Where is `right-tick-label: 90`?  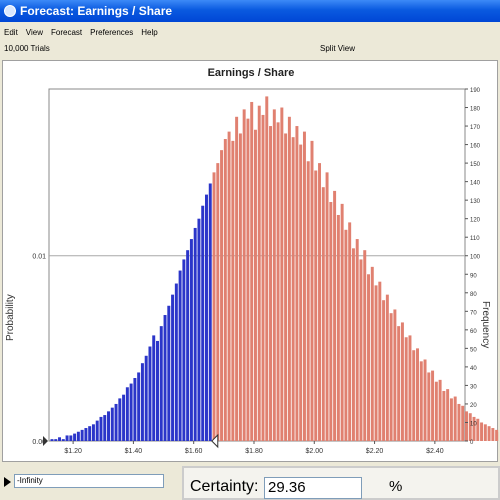
right-tick-label: 90 is located at coordinates (473, 276).